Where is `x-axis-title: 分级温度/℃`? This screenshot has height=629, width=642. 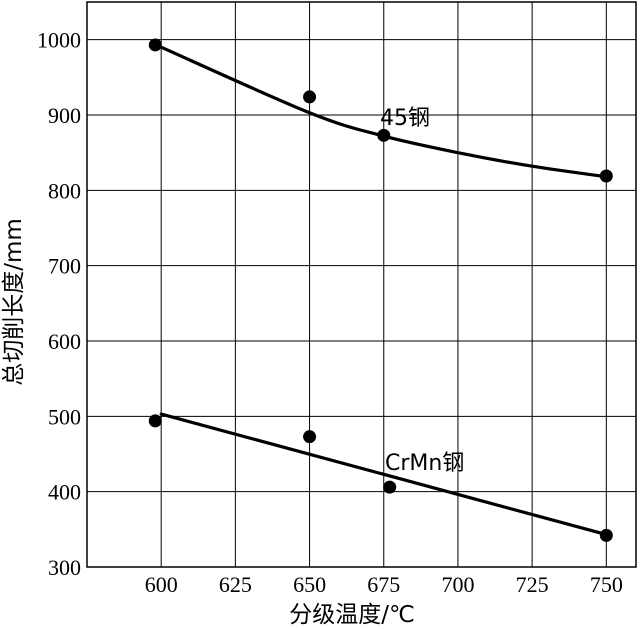 x-axis-title: 分级温度/℃ is located at coordinates (352, 615).